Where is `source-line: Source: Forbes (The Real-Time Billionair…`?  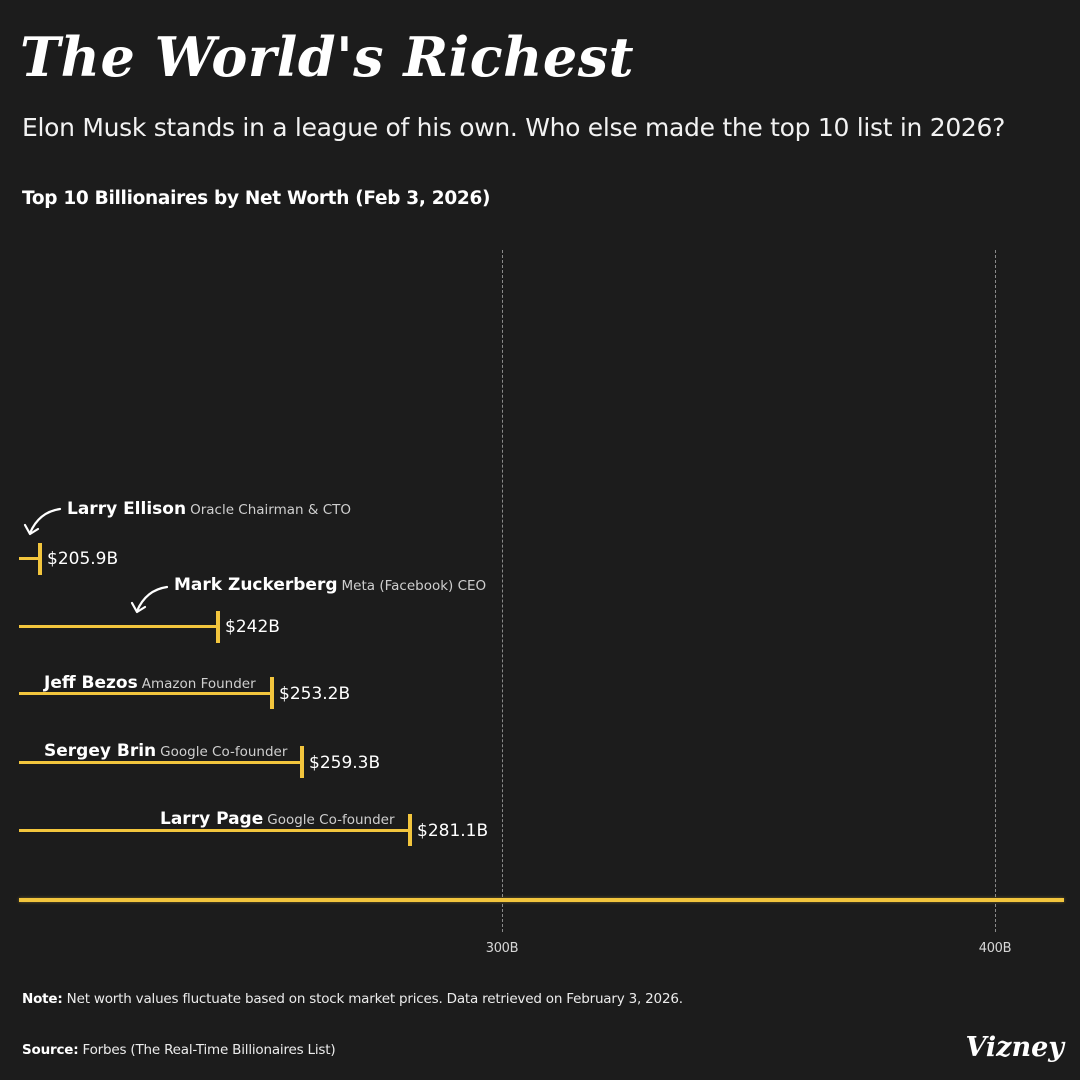
source-line: Source: Forbes (The Real-Time Billionair… is located at coordinates (179, 1050).